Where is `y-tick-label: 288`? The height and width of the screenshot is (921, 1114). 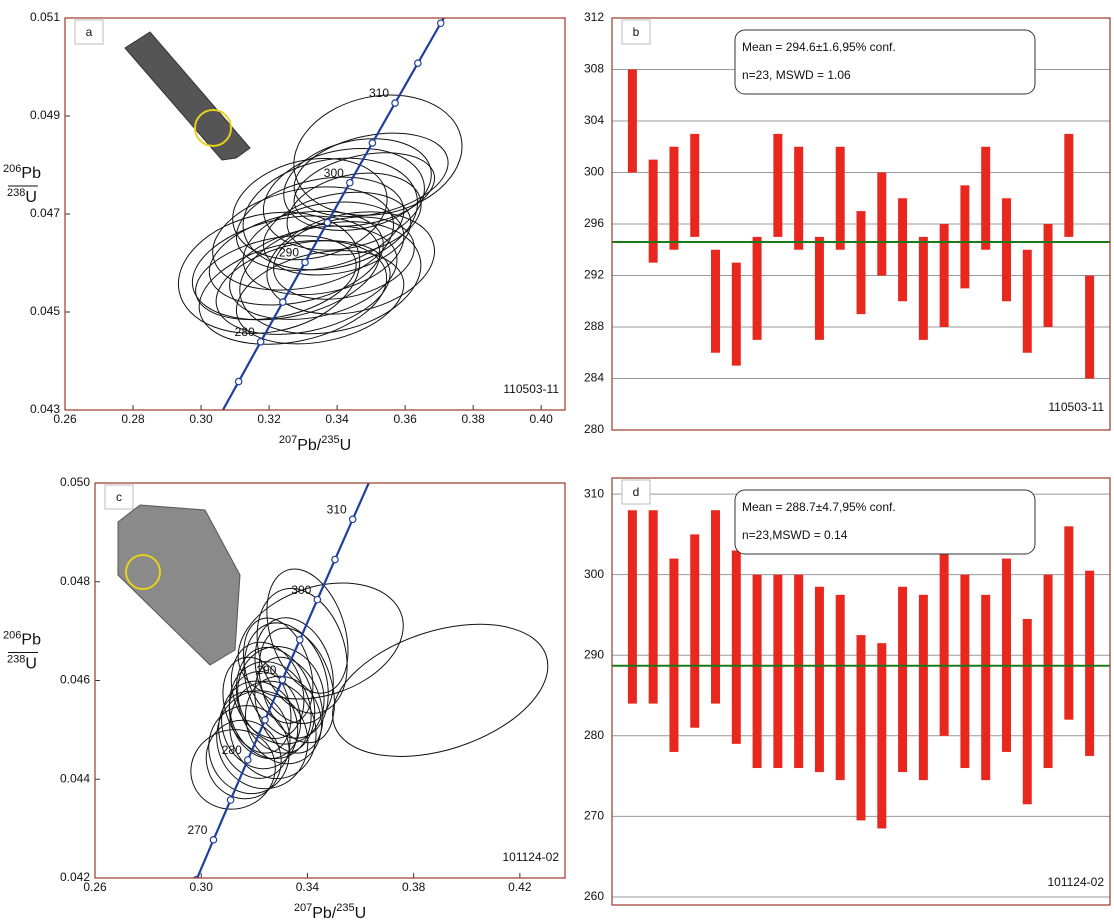 y-tick-label: 288 is located at coordinates (594, 326).